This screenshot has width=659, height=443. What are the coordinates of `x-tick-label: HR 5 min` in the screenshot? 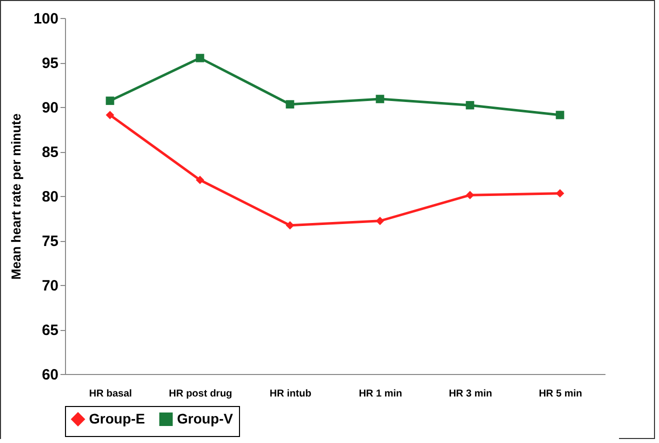 It's located at (560, 394).